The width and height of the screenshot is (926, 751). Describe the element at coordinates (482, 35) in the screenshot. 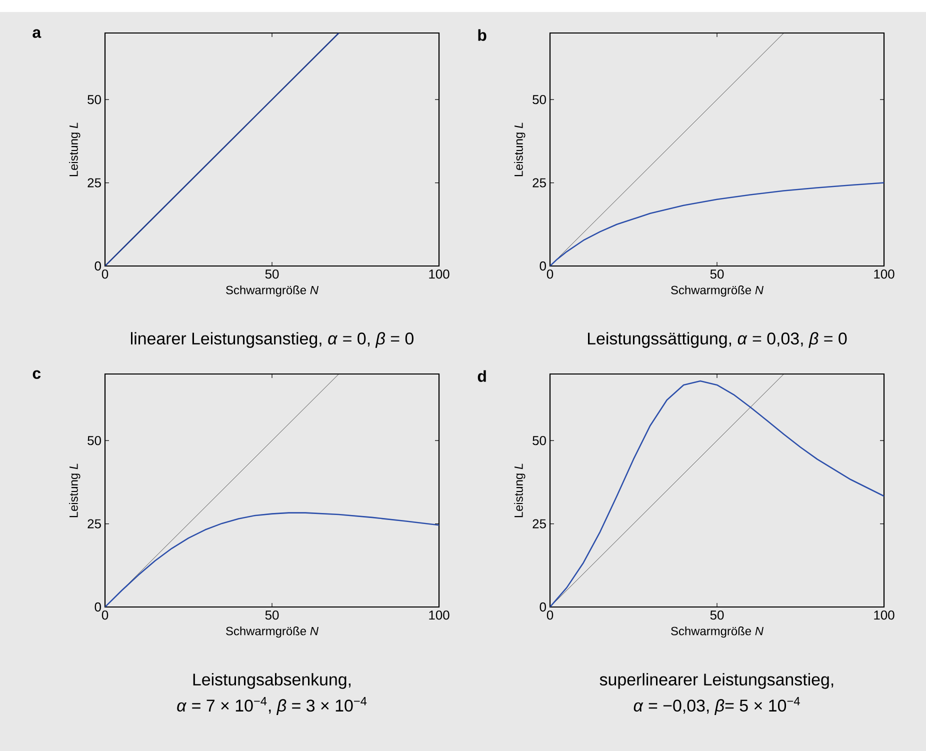

I see `chart-title: b` at that location.